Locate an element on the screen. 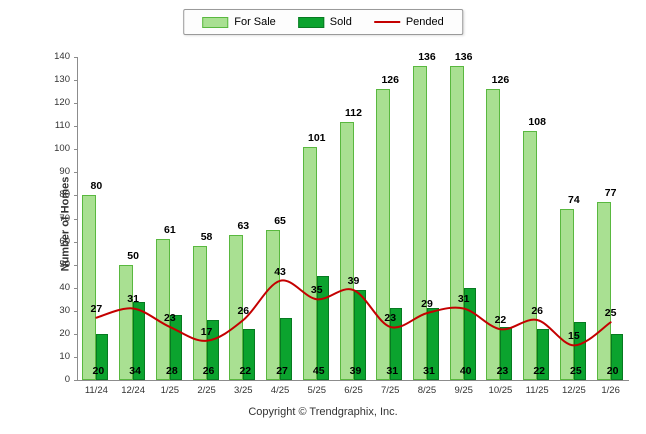  x-tick-label: 11/25 is located at coordinates (537, 390).